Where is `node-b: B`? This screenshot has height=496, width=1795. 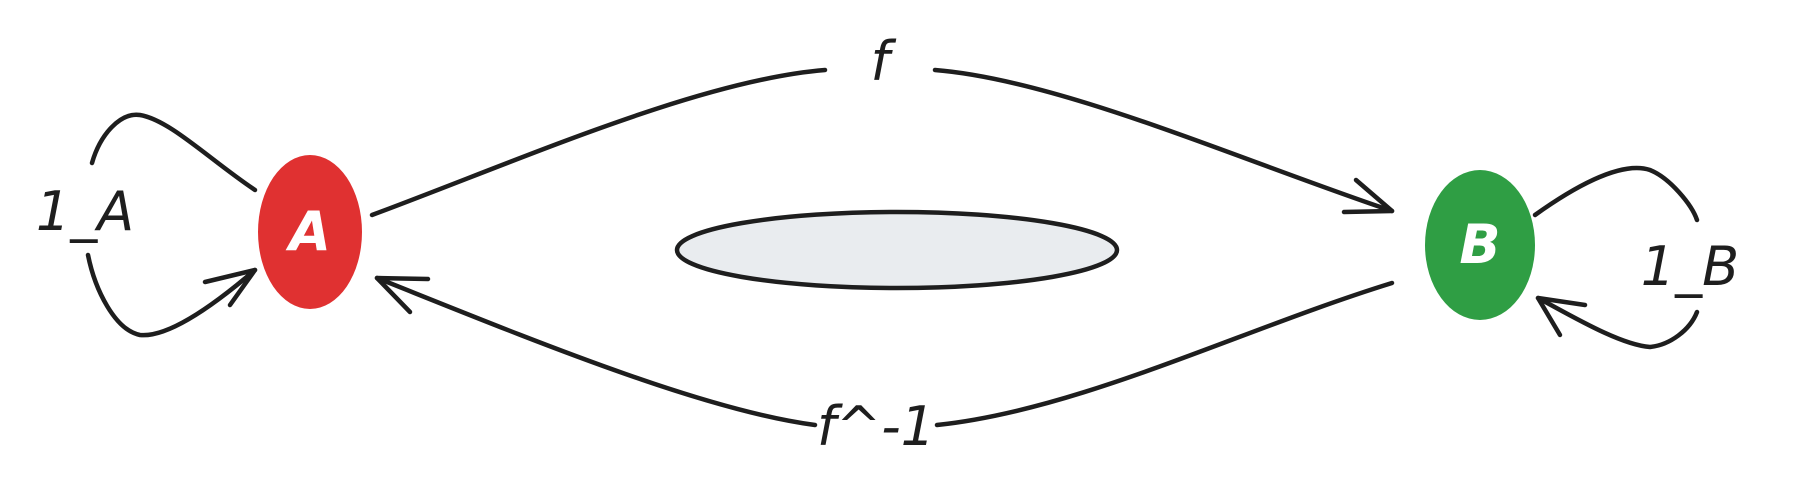
node-b: B is located at coordinates (1480, 245).